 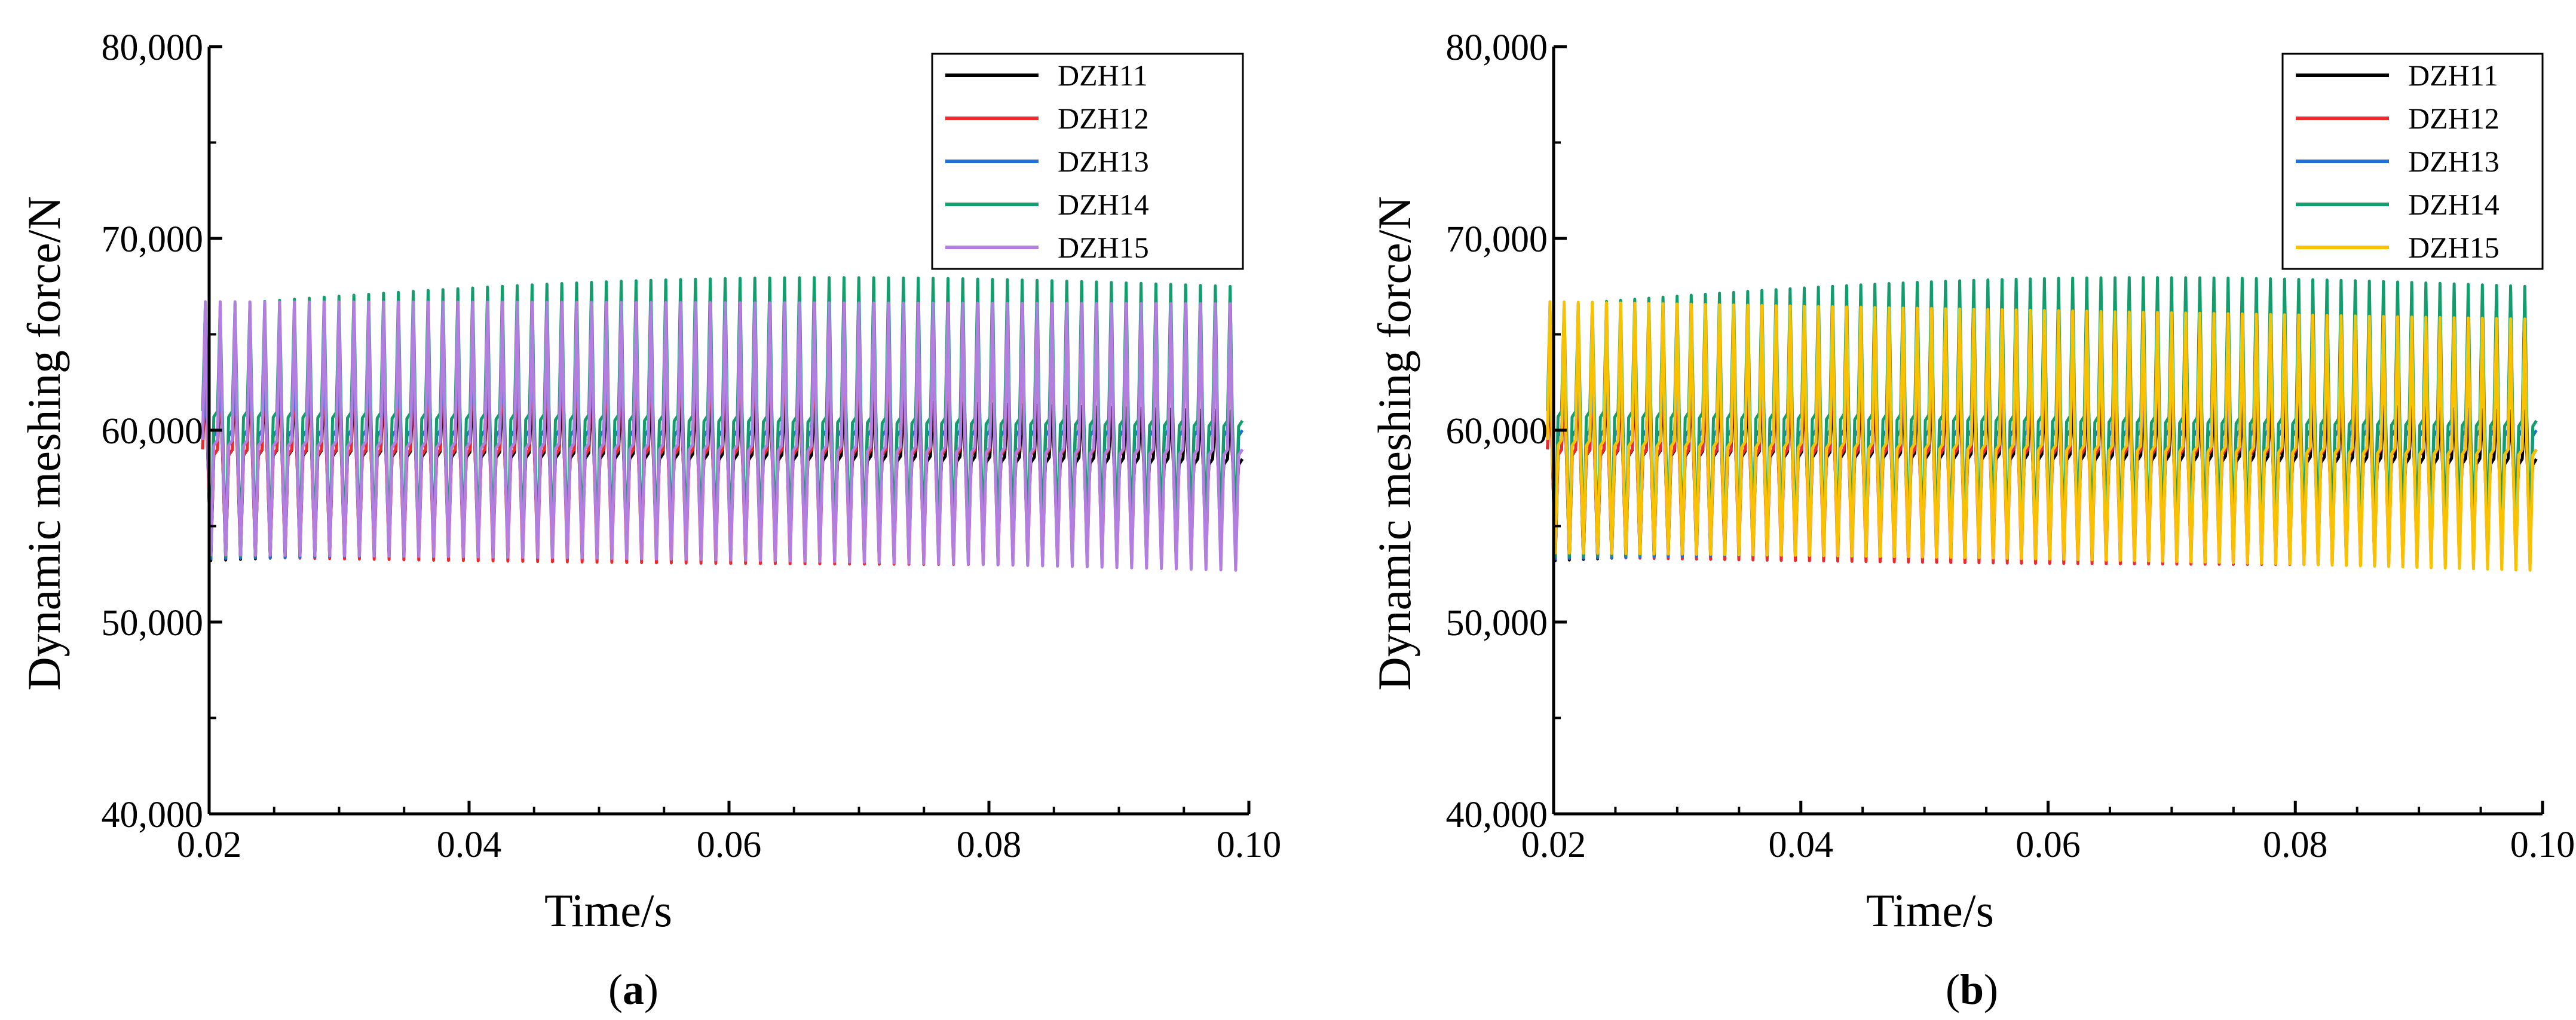 I want to click on panel-b-legend: DZH11 DZH12 DZH13 DZH14 DZH15, so click(x=2412, y=162).